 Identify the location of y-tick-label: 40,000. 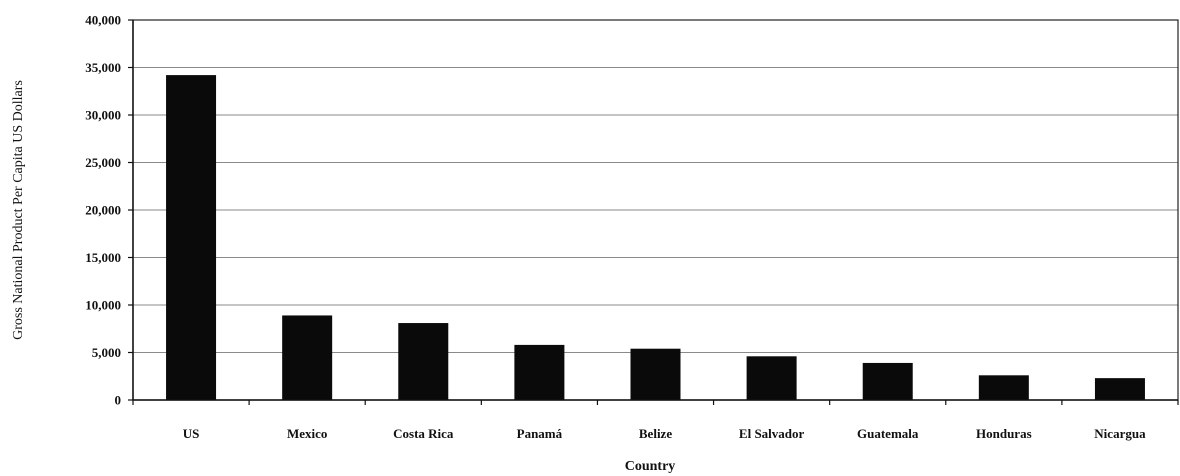
(103, 20).